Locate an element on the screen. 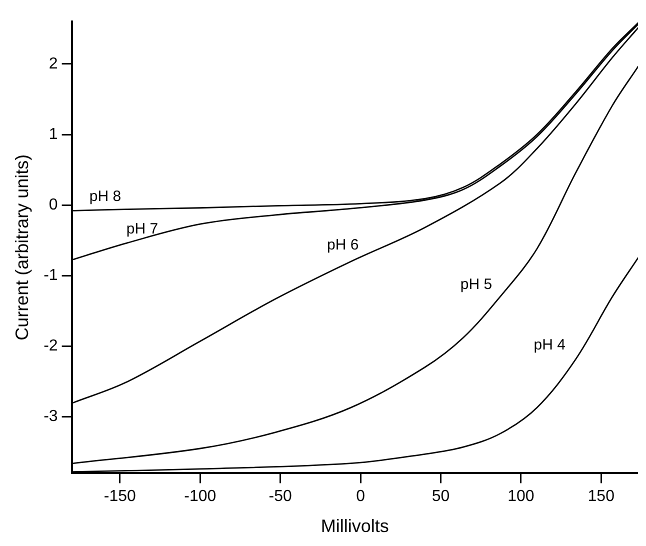 Image resolution: width=646 pixels, height=546 pixels. x-tick-label: 150 is located at coordinates (601, 497).